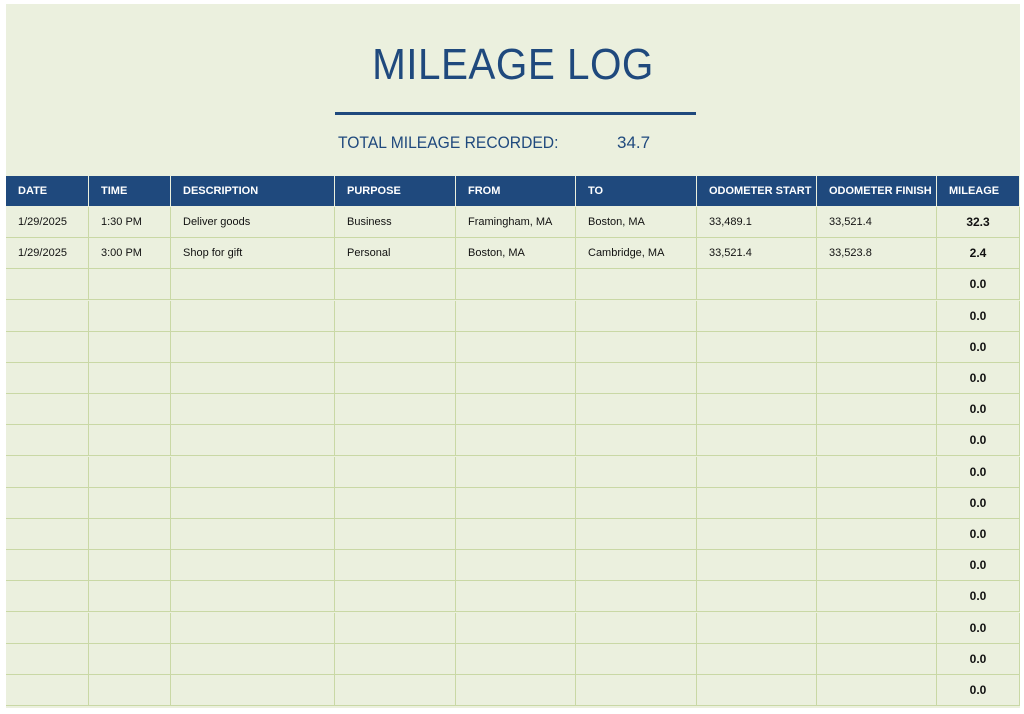  I want to click on table-cell: 33,489.1, so click(757, 222).